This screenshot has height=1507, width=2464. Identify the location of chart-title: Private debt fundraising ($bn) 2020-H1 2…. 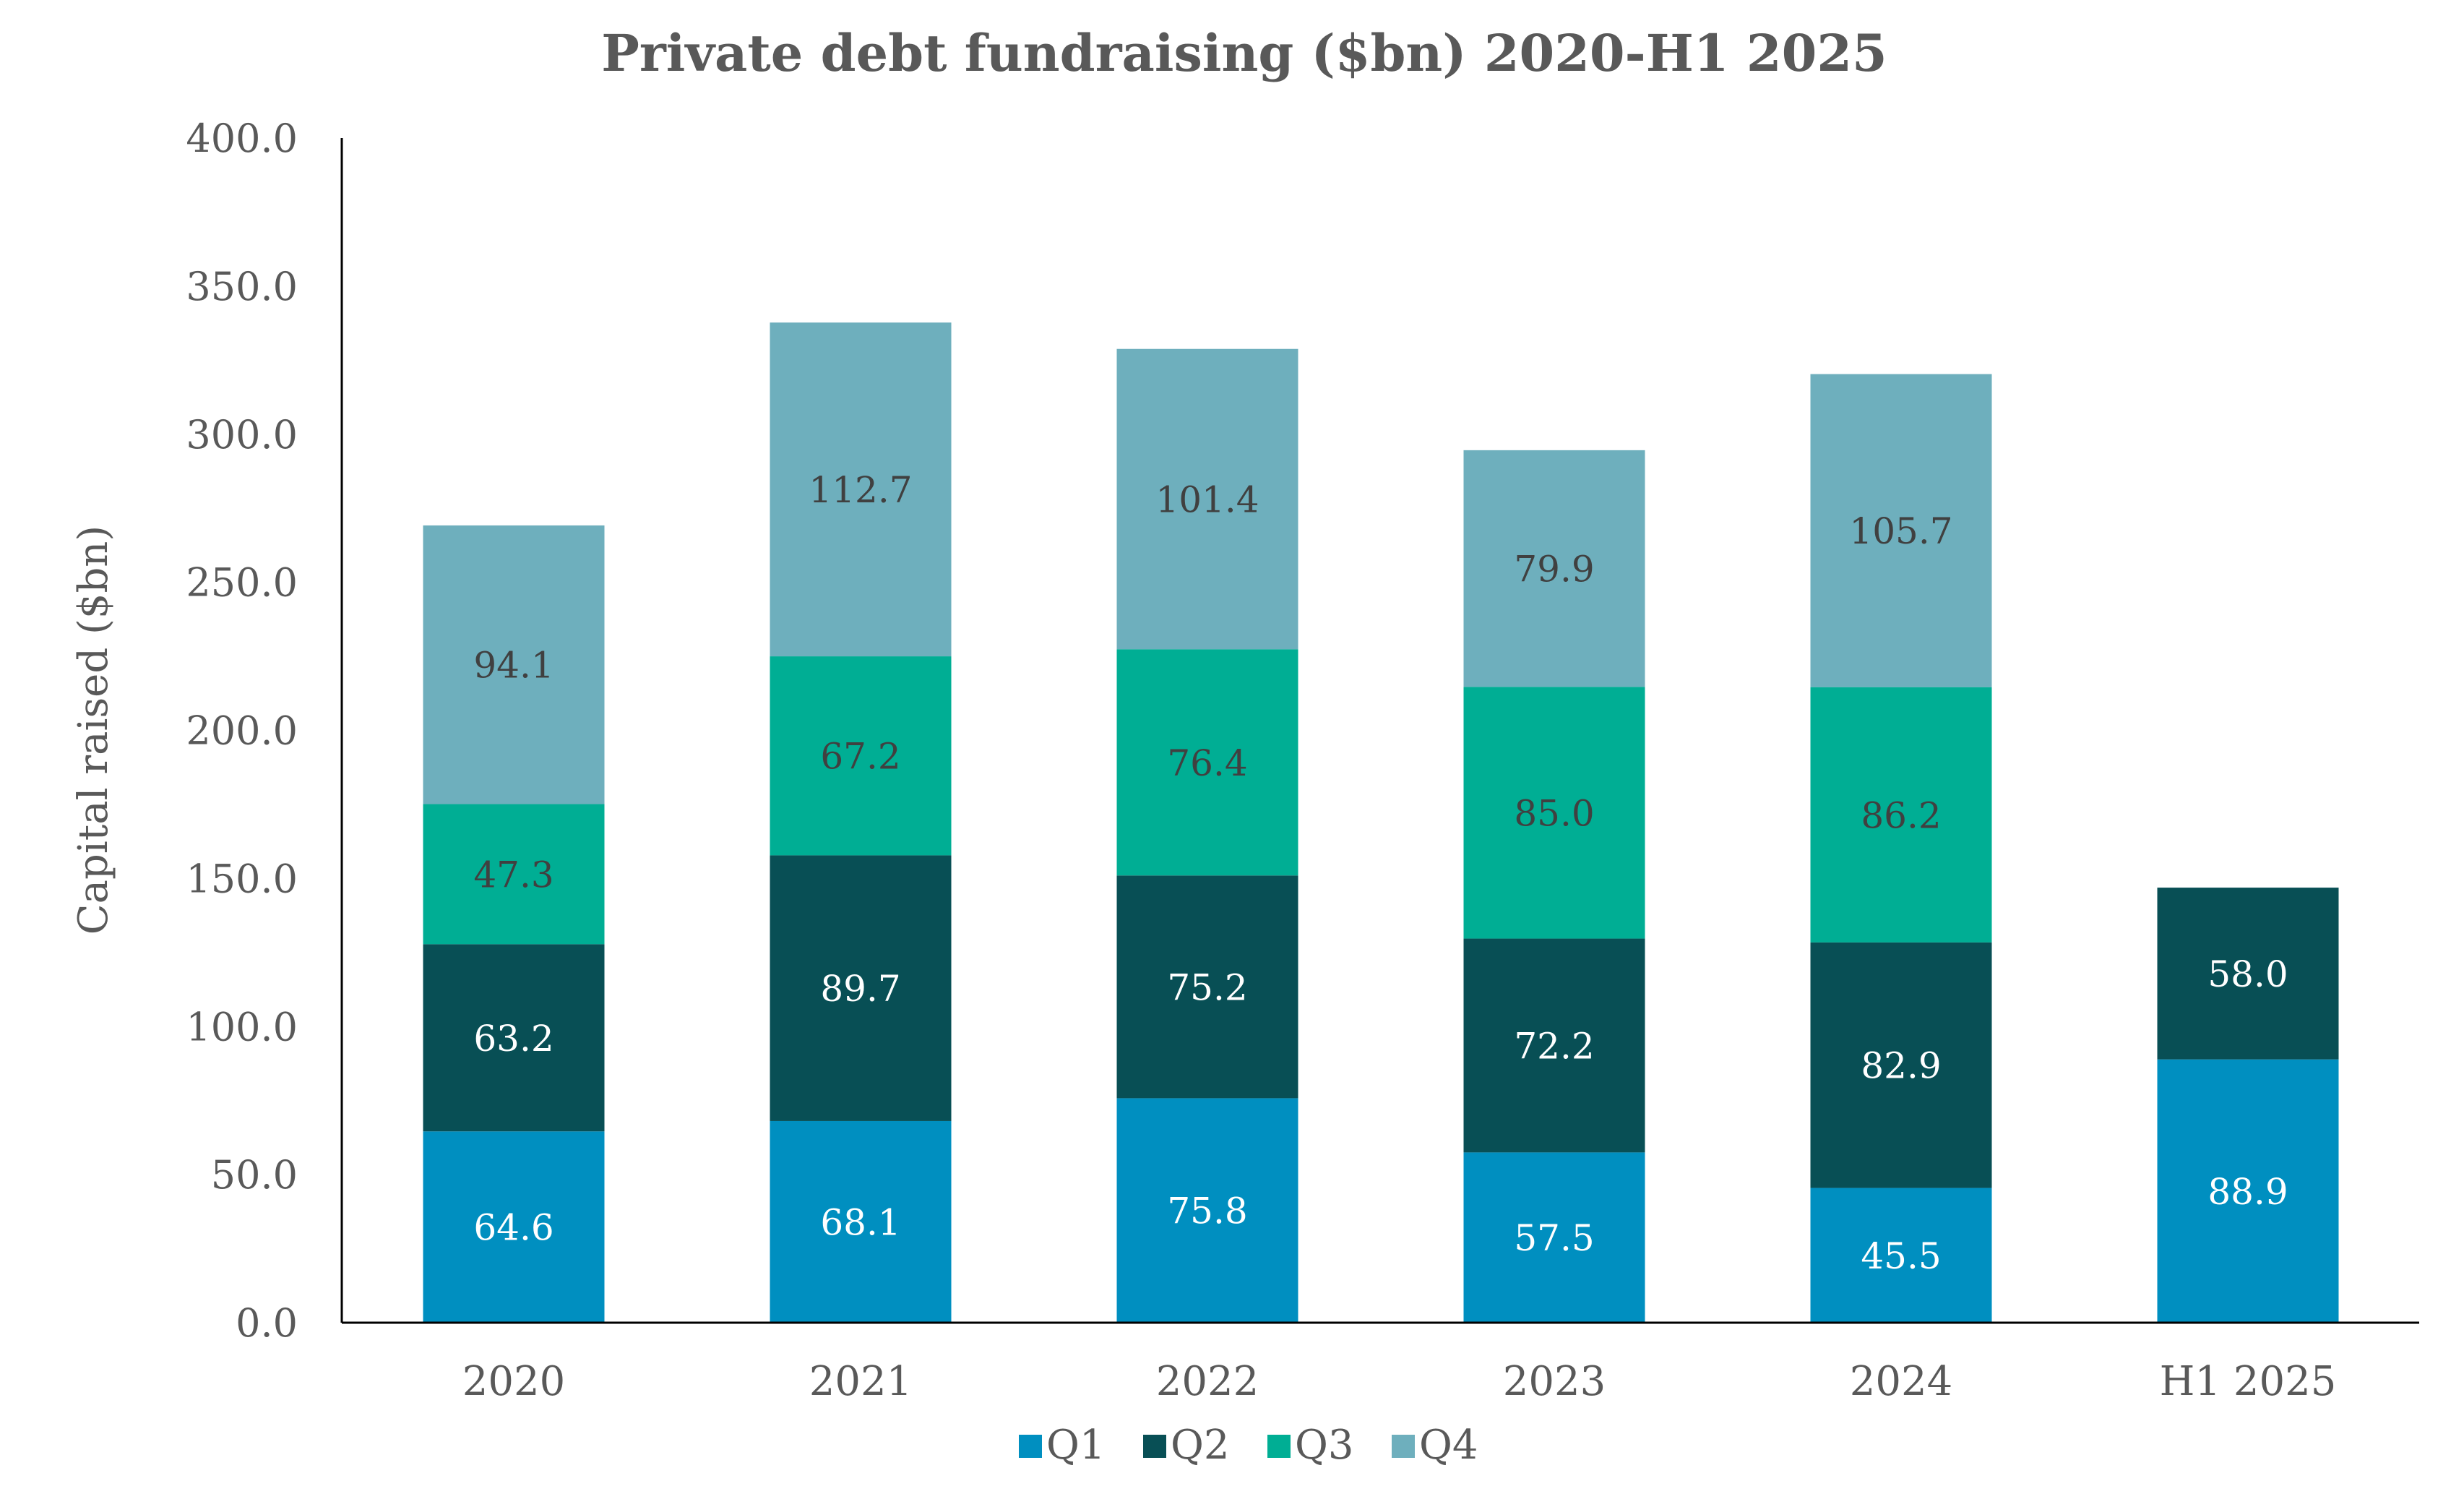
(1244, 53).